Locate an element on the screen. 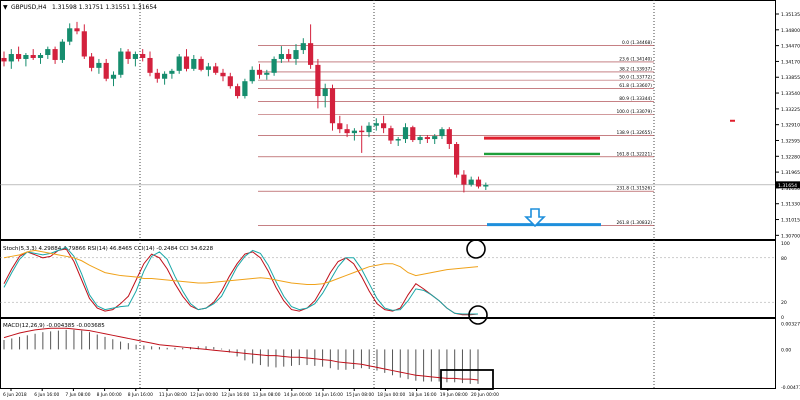 This screenshot has height=400, width=800. price-tick-label: 1.31330 is located at coordinates (790, 205).